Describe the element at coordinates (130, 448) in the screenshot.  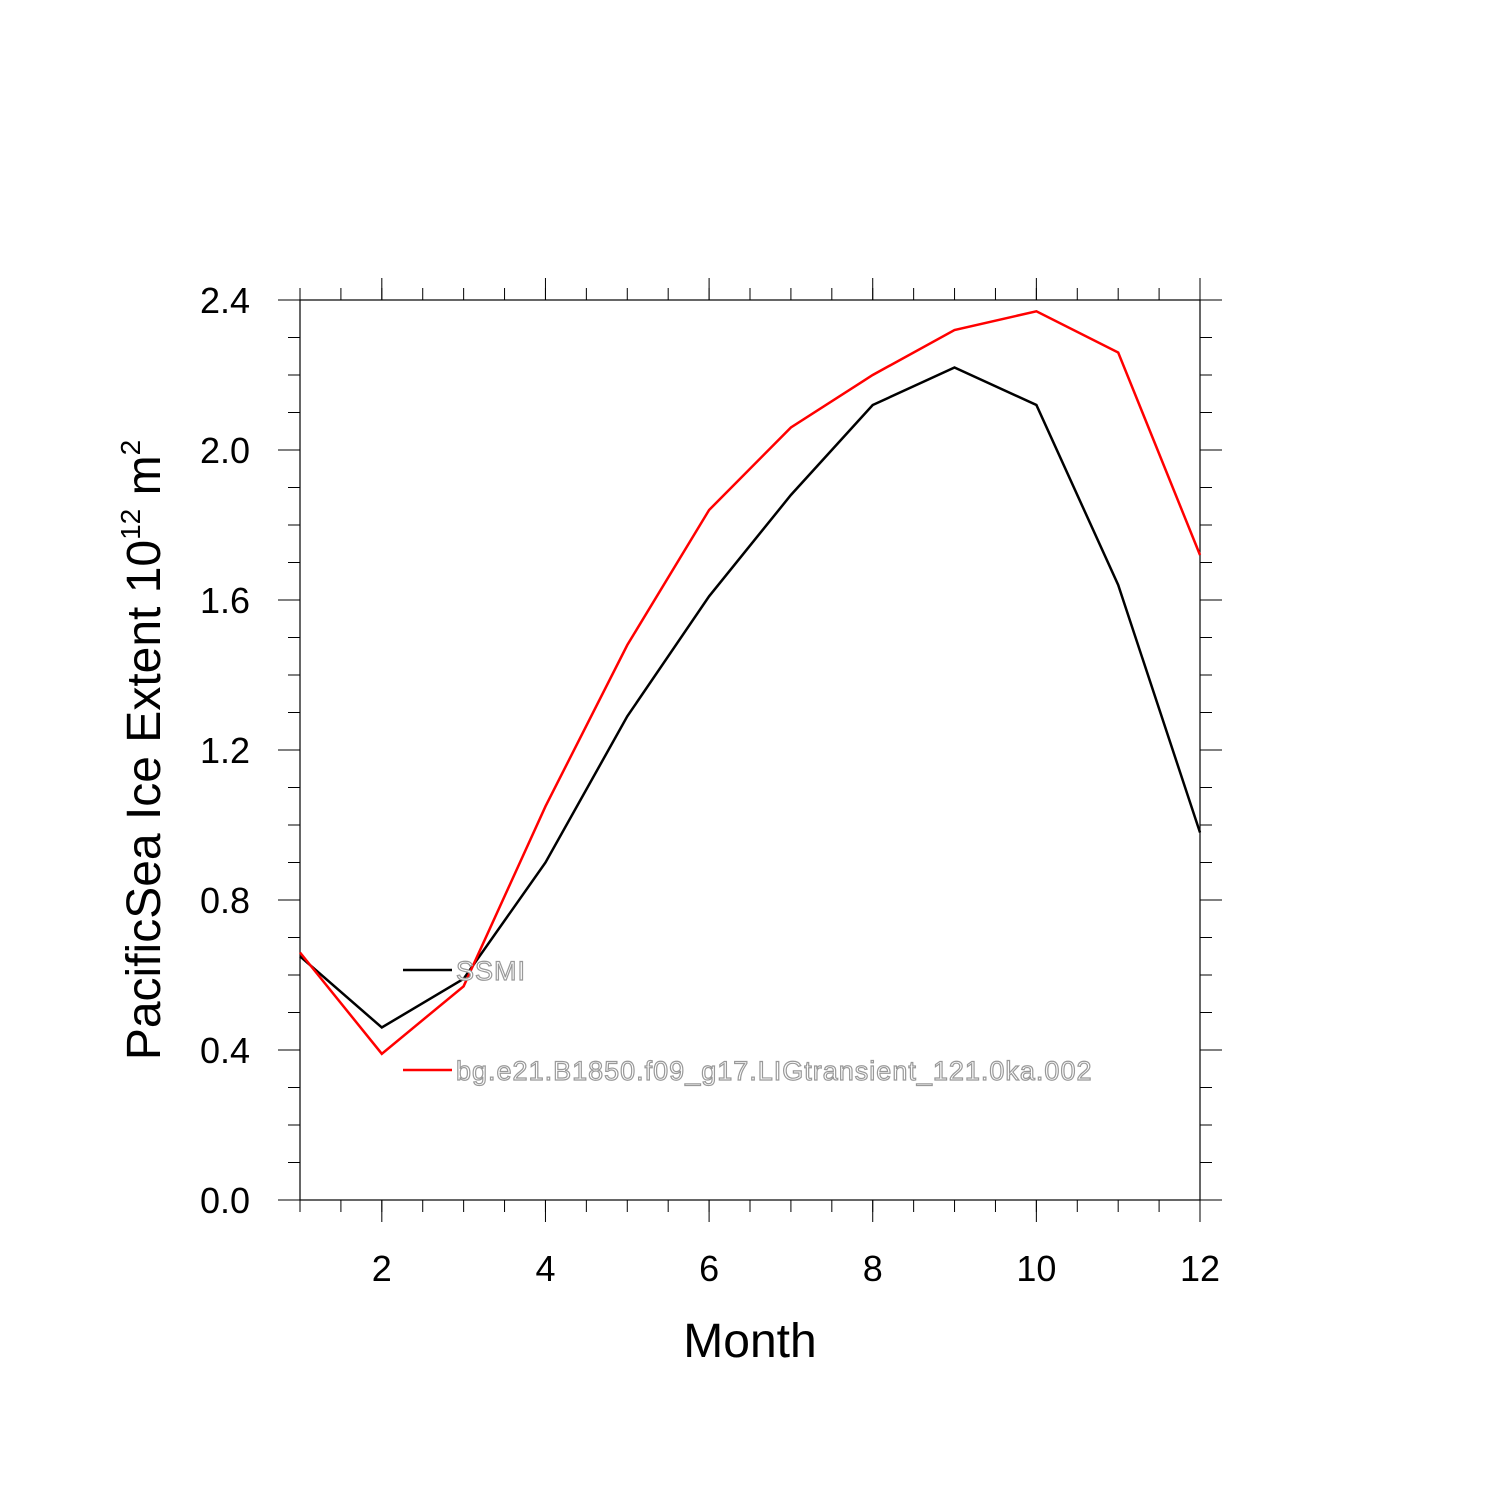
I see `y-axis-title-unit-exponent: 2` at that location.